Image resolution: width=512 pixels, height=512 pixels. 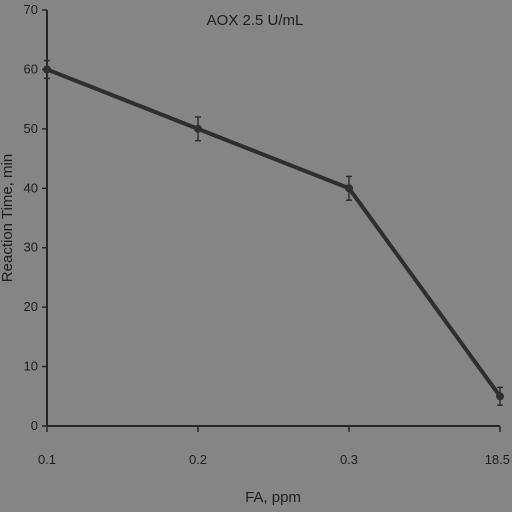 What do you see at coordinates (8, 218) in the screenshot?
I see `y-axis-title: Reaction Time, min` at bounding box center [8, 218].